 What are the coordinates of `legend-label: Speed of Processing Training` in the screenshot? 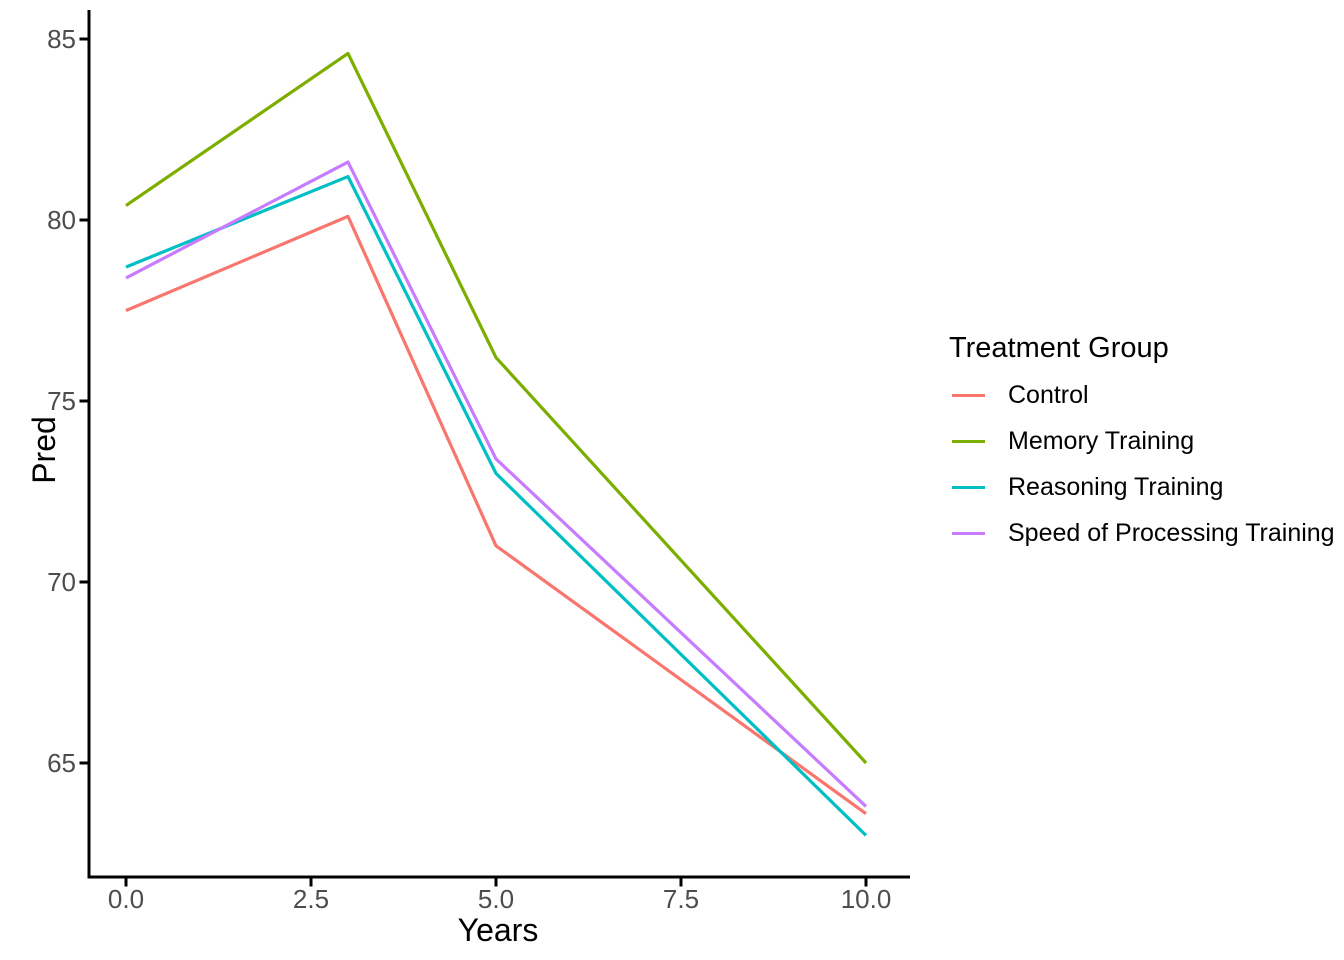 It's located at (1171, 533).